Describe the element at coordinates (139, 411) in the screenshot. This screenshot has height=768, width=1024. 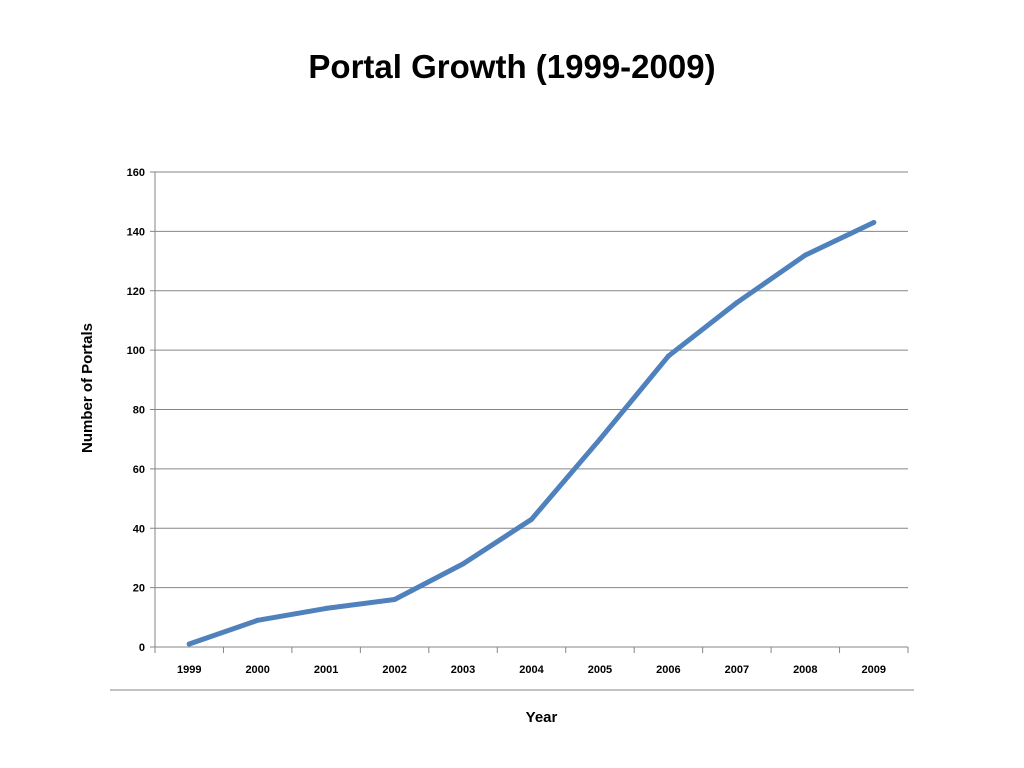
I see `y-tick-label: 80` at that location.